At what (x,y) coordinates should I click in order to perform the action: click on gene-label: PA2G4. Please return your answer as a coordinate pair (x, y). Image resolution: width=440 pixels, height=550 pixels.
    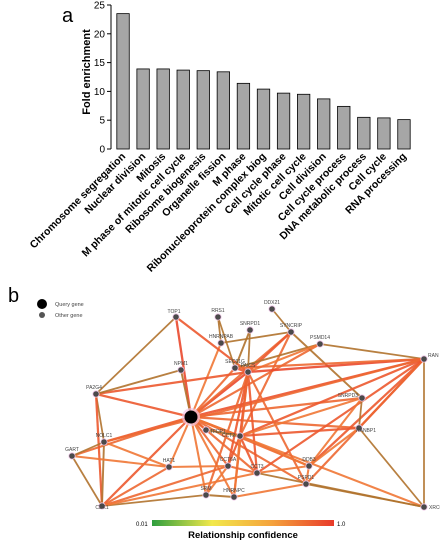
    Looking at the image, I should click on (94, 388).